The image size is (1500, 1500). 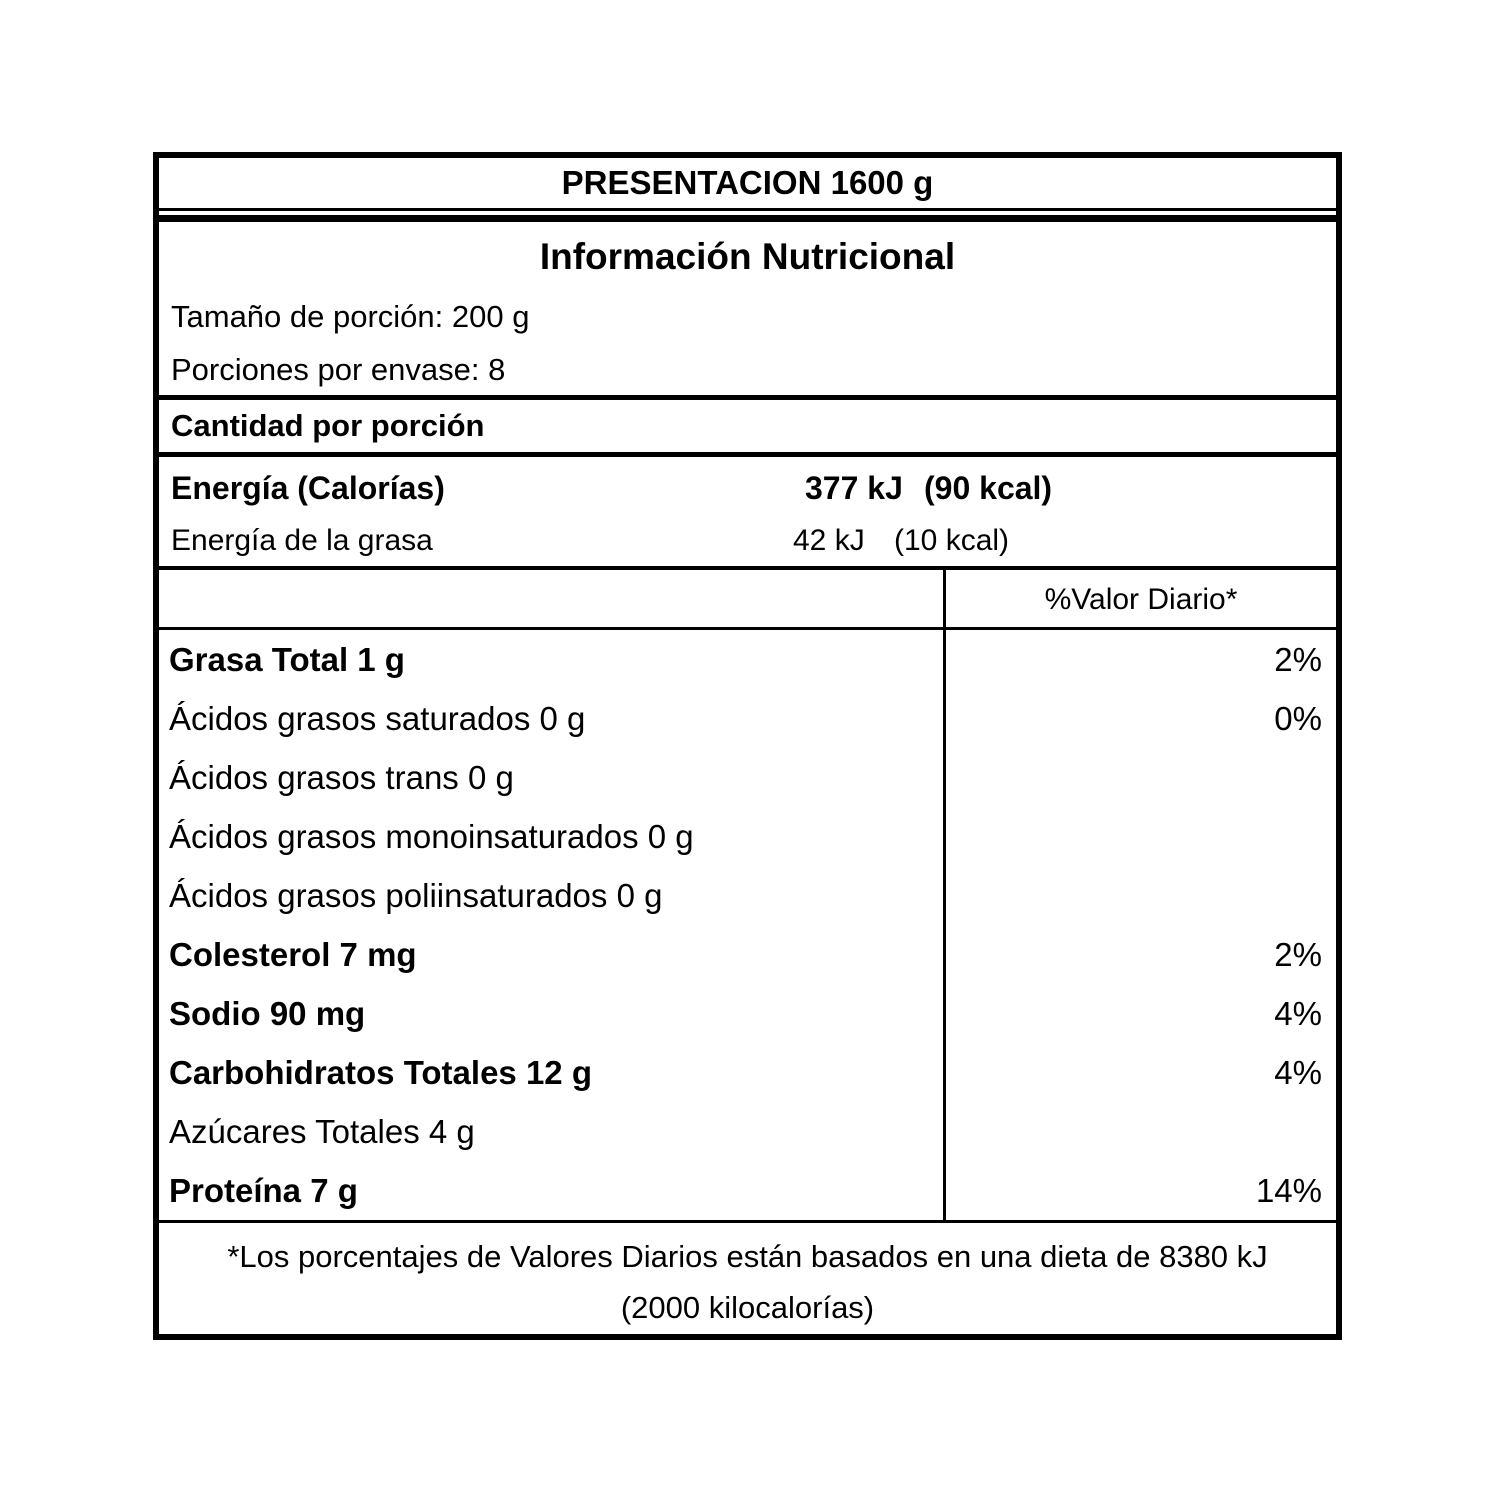 I want to click on nutrient-row-monounsaturated-fat: Ácidos grasos monoinsaturados 0 g, so click(x=747, y=836).